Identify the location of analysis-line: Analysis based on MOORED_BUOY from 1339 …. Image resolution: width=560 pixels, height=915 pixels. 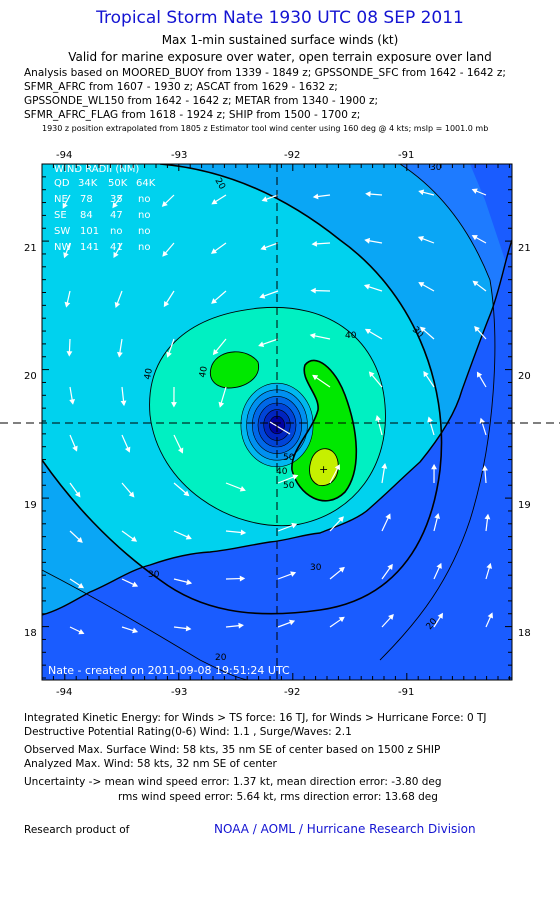
(265, 73).